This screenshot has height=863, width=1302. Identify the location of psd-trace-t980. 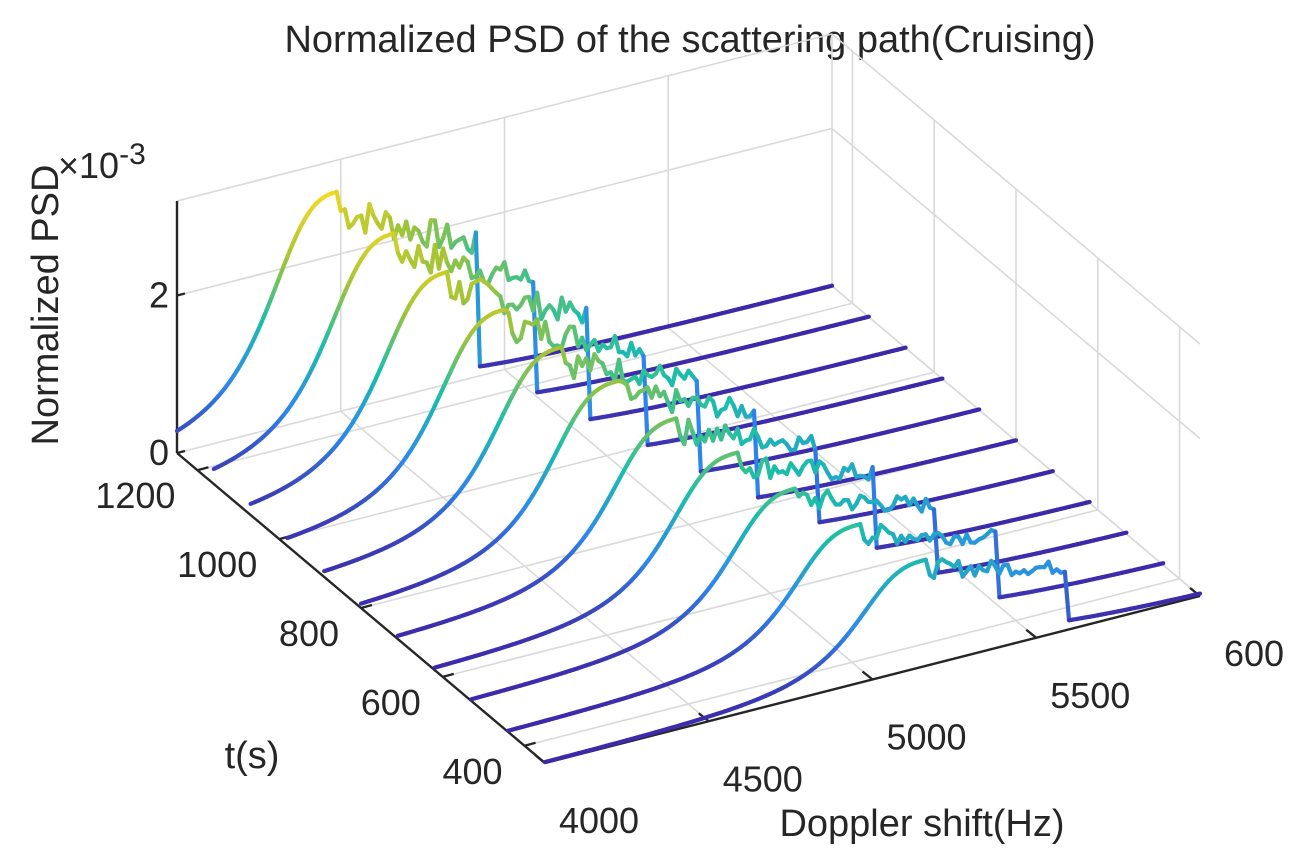
(615, 424).